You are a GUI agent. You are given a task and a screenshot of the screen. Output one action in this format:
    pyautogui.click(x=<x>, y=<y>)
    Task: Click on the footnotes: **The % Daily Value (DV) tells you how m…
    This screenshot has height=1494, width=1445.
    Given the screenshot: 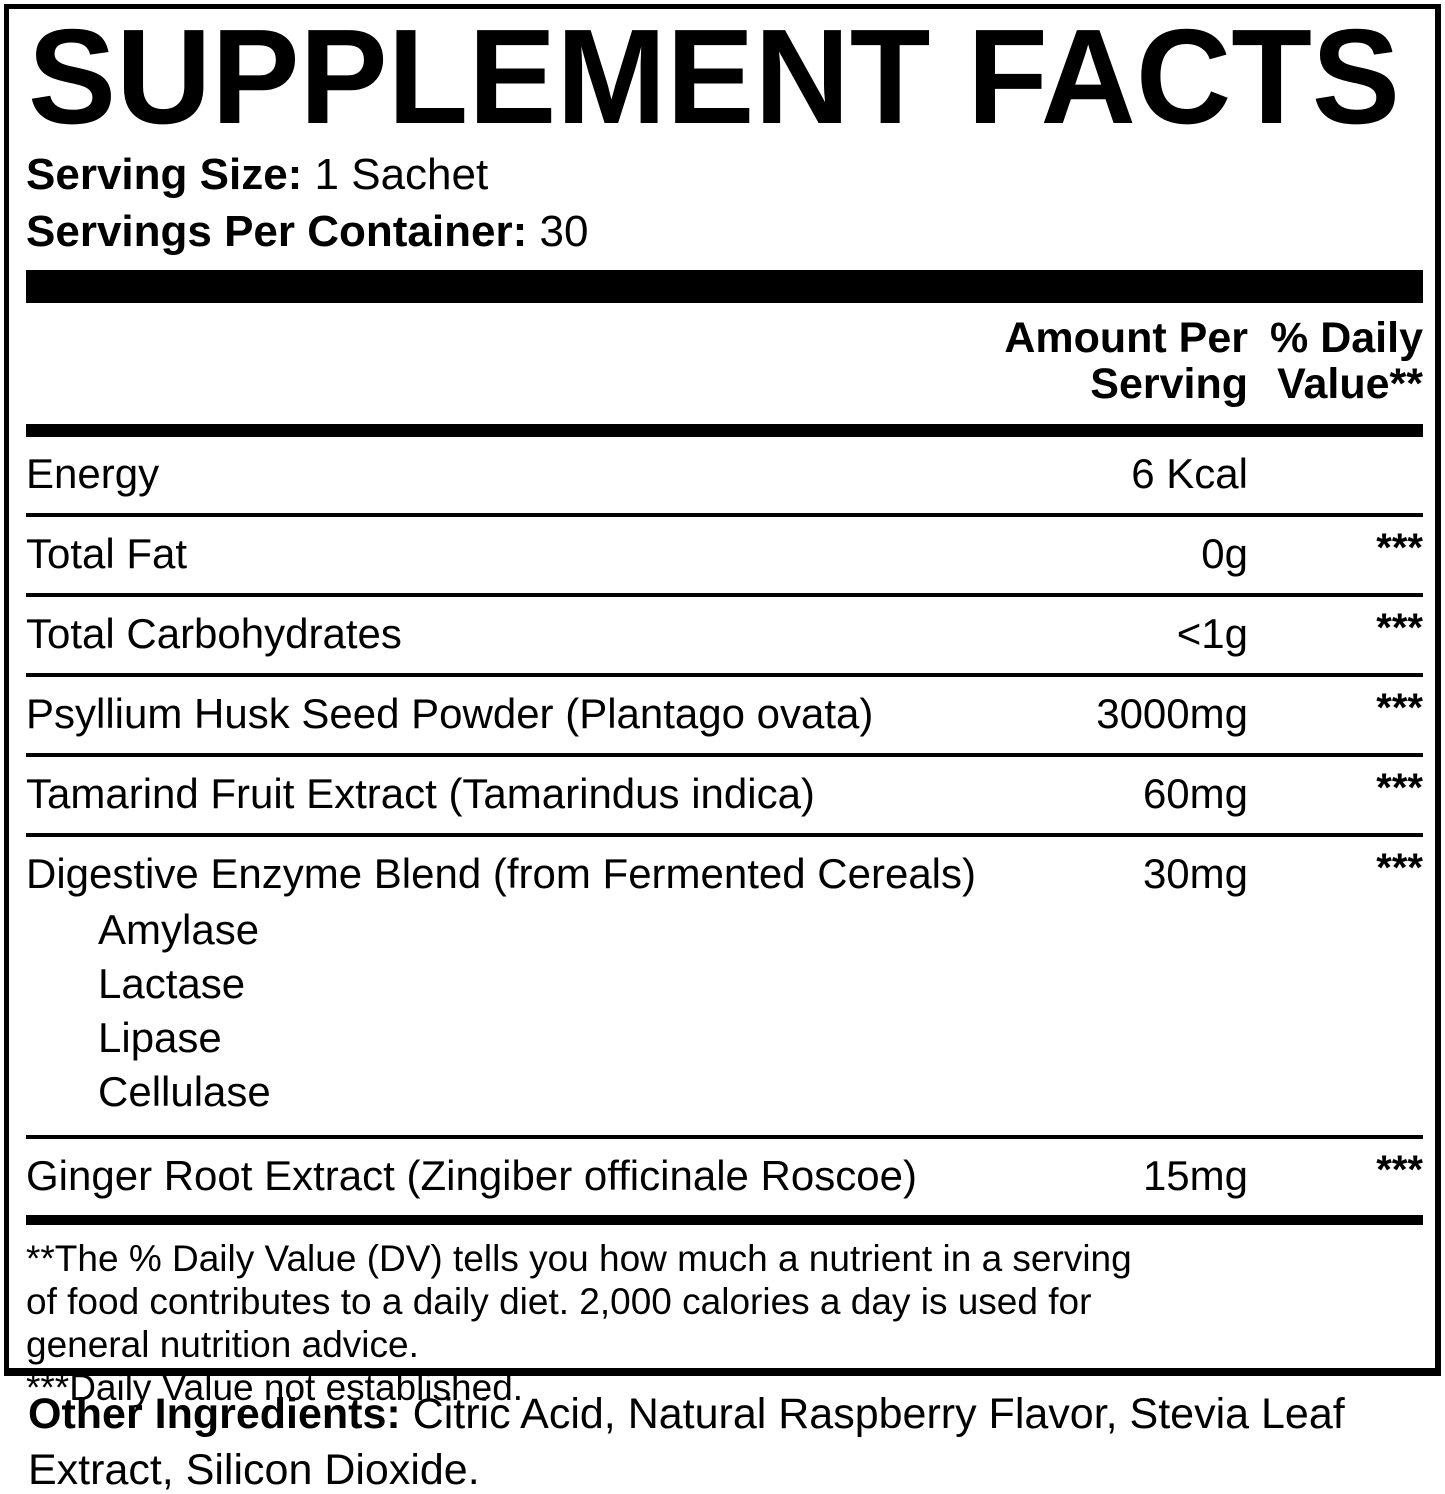 What is the action you would take?
    pyautogui.click(x=724, y=1323)
    